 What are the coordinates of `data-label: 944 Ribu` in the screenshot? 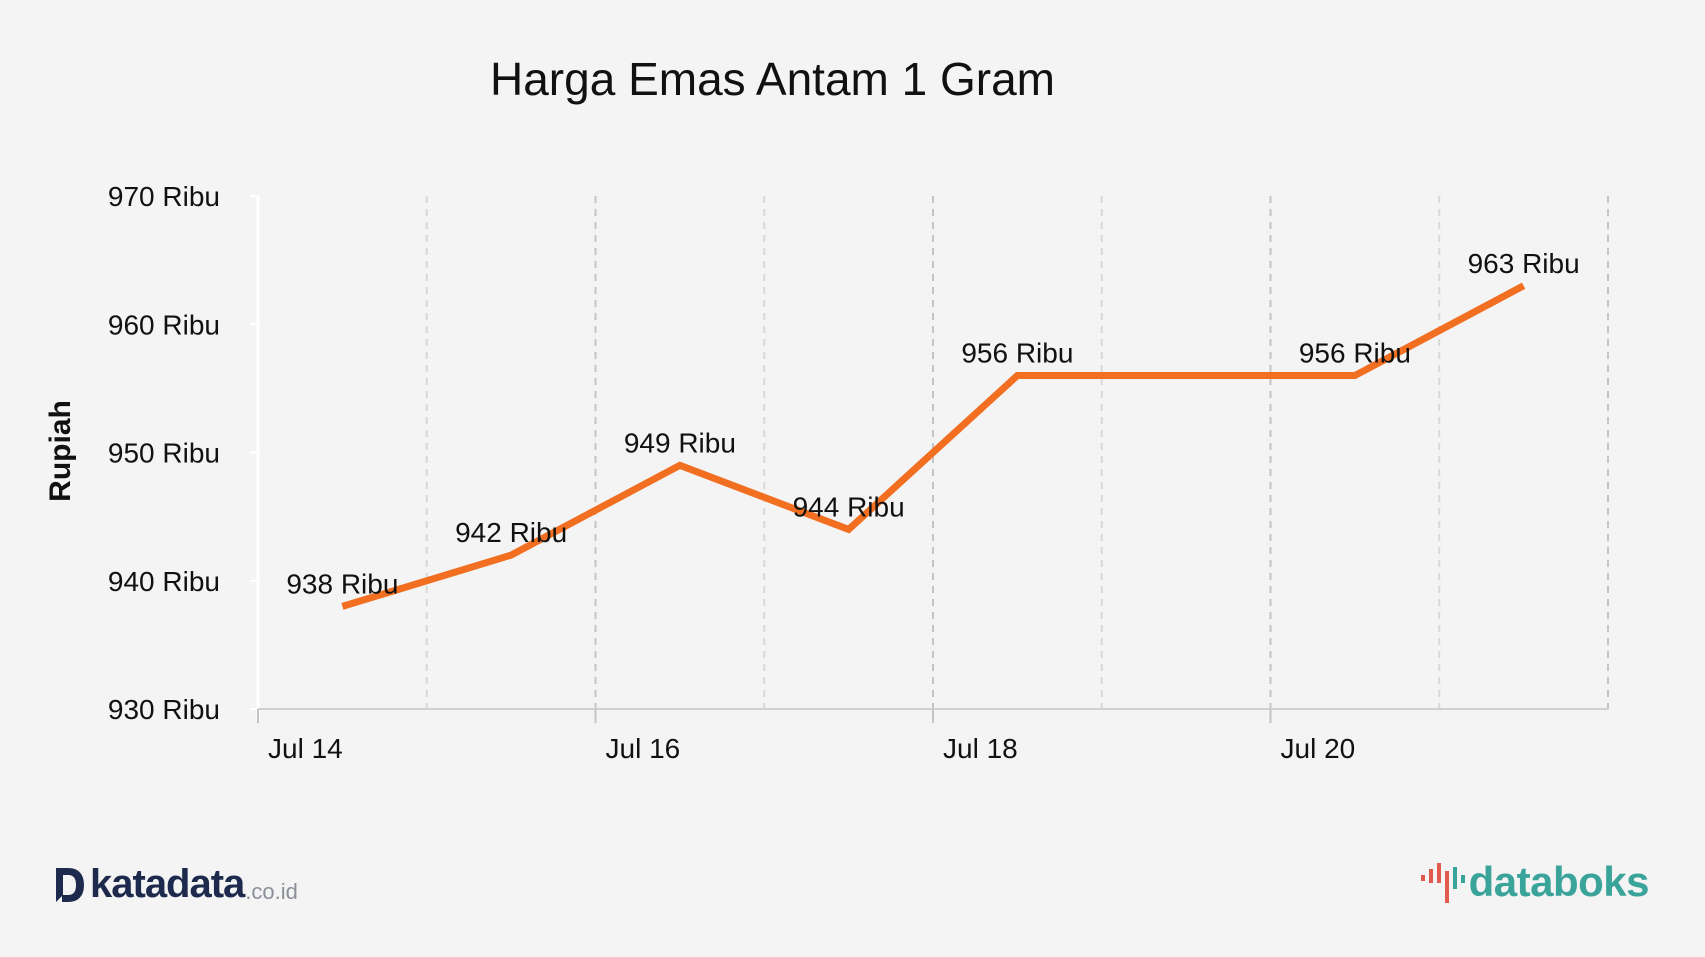 It's located at (849, 506).